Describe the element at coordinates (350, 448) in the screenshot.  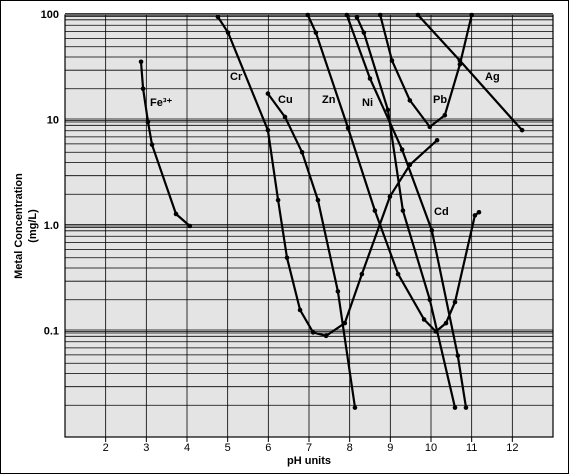
I see `x-tick-label: 8` at that location.